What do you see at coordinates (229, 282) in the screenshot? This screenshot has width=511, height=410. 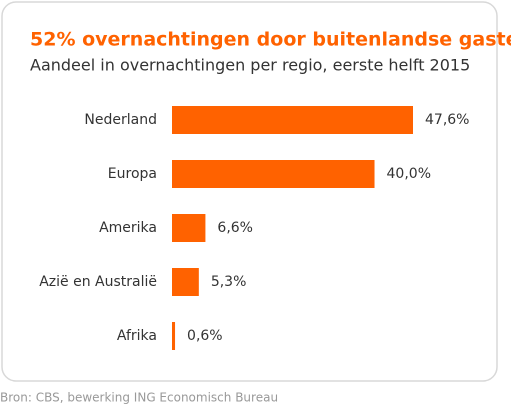 I see `value-label: 5,3%` at bounding box center [229, 282].